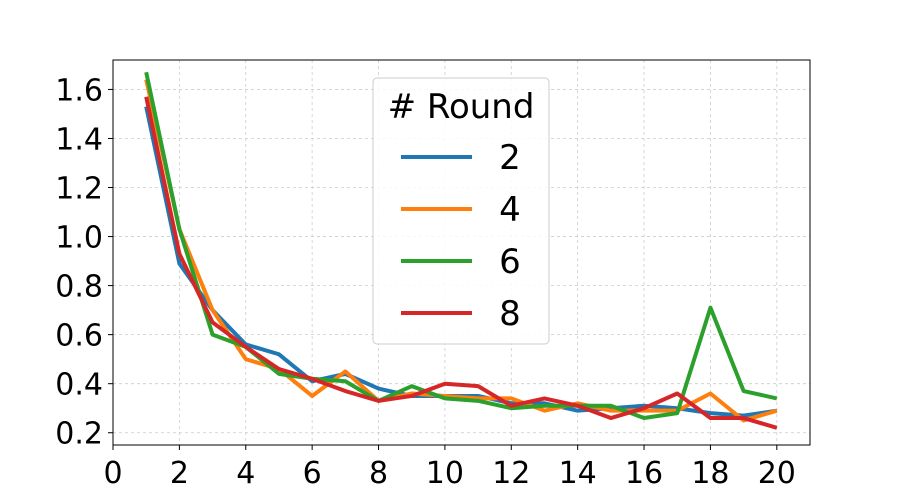 The image size is (900, 504). I want to click on x-tick-label: 0, so click(112, 473).